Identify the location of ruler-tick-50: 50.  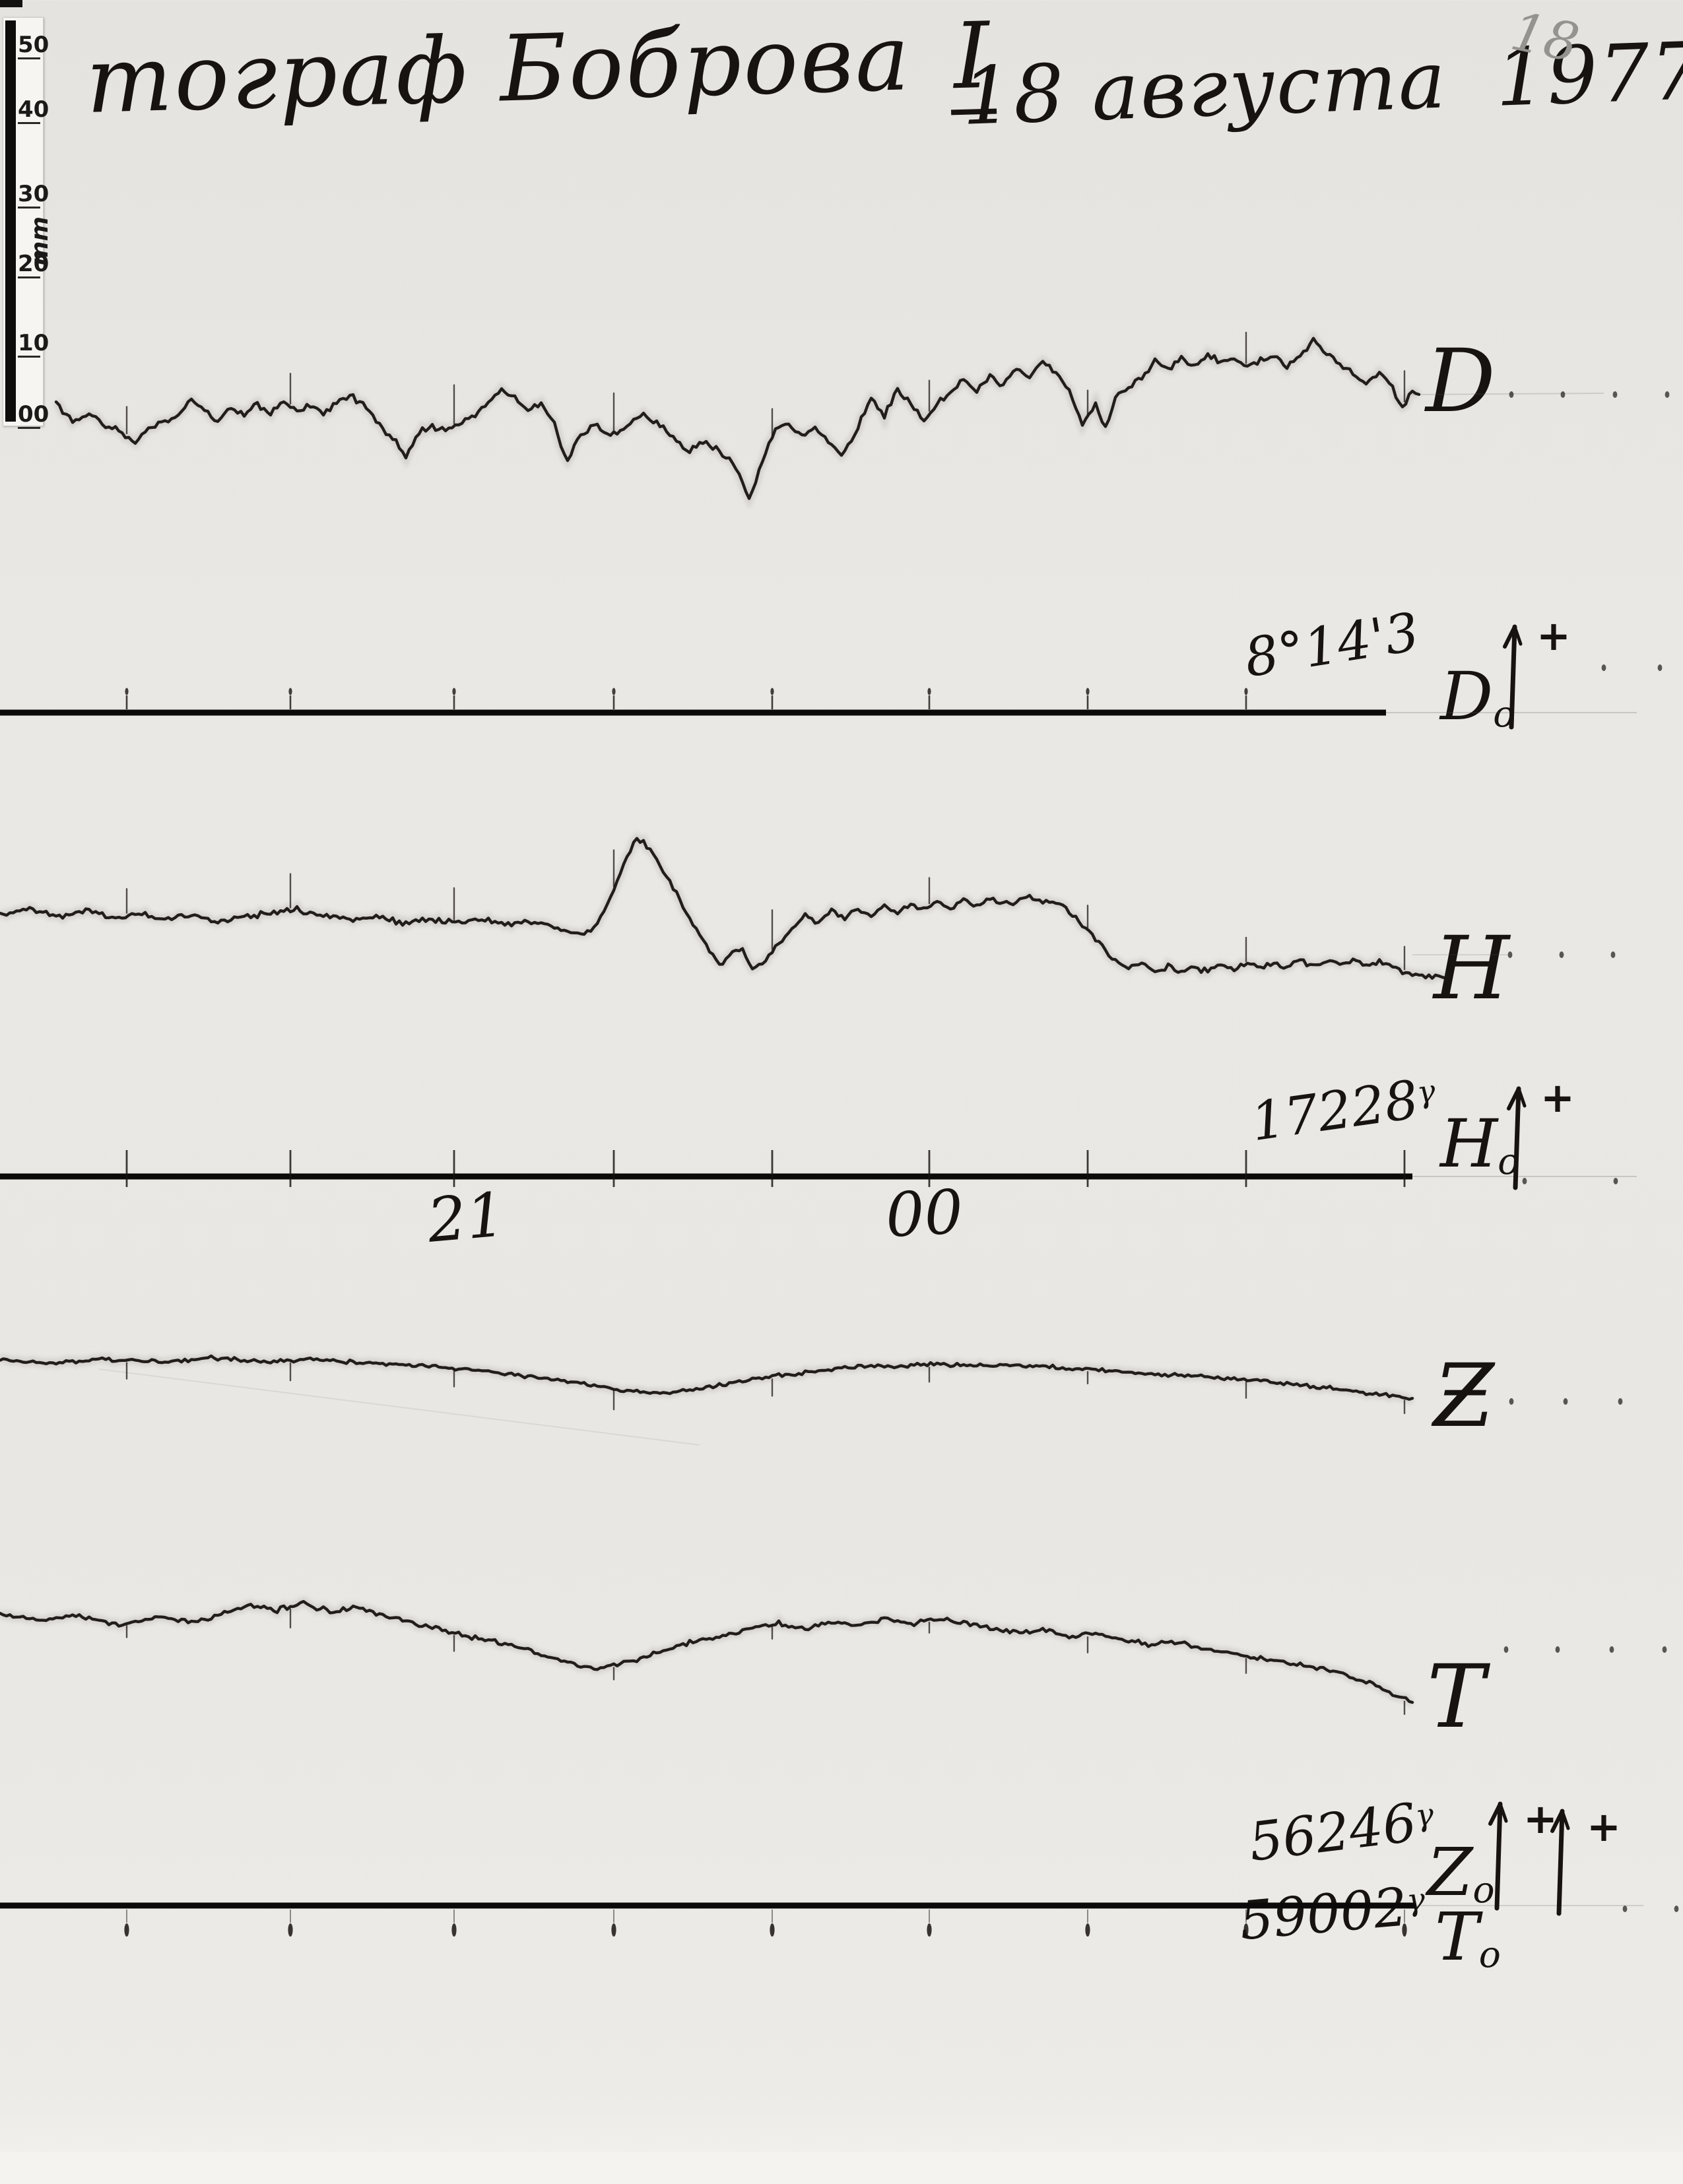
(34, 45).